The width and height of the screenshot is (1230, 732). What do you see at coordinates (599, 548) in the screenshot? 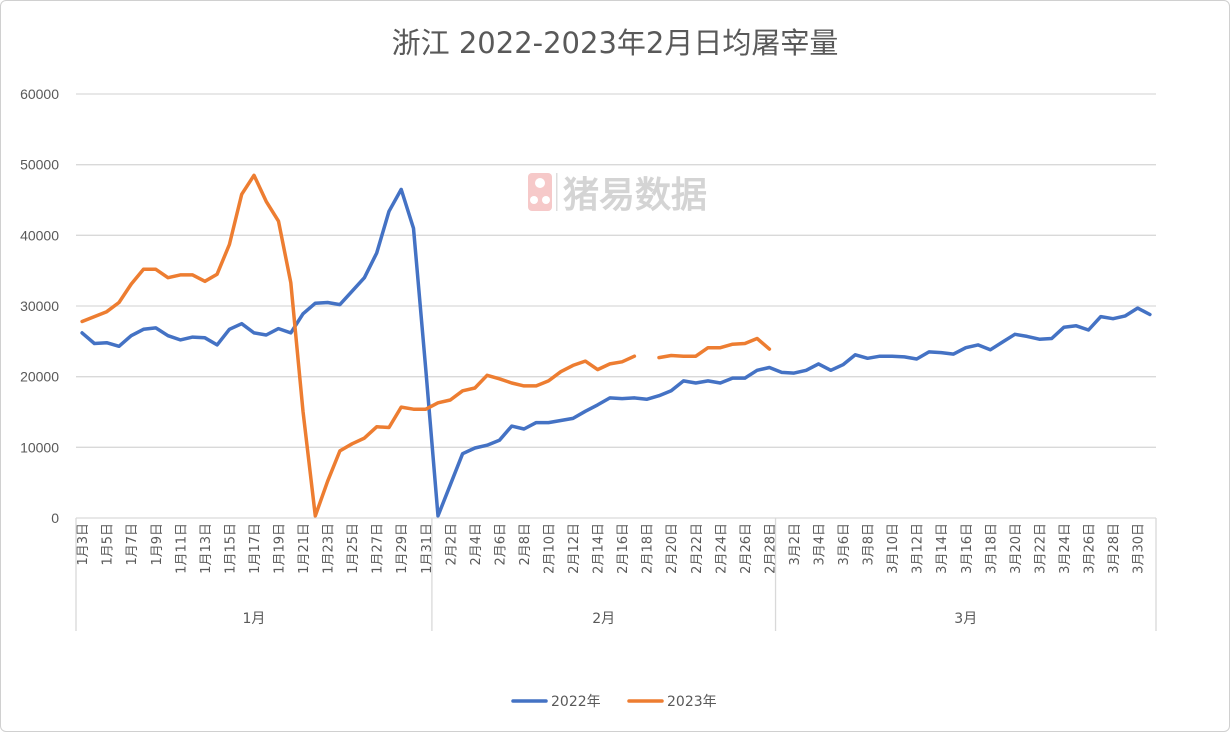
I see `x-tick-label: 2月14日` at bounding box center [599, 548].